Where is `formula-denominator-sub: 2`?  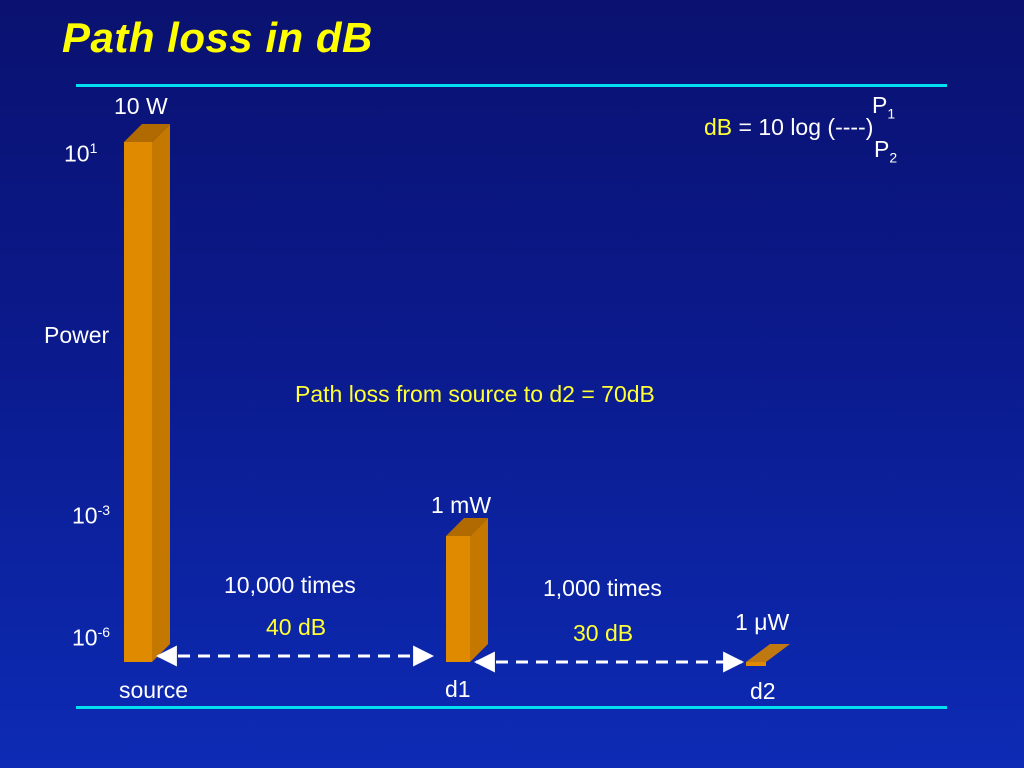 formula-denominator-sub: 2 is located at coordinates (893, 157).